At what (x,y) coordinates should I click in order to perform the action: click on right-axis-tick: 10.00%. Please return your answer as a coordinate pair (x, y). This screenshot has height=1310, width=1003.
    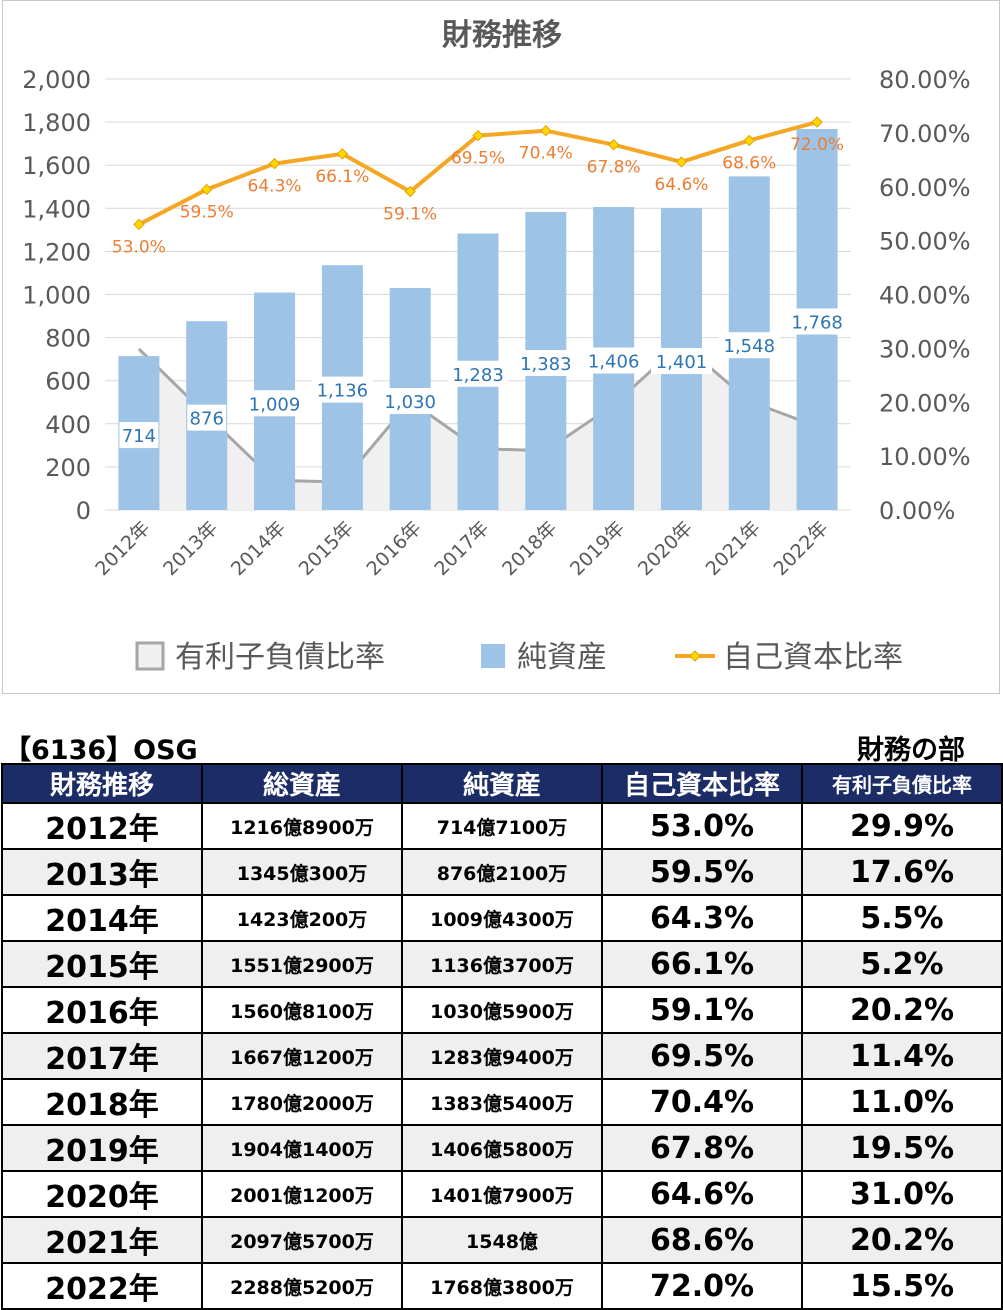
    Looking at the image, I should click on (925, 457).